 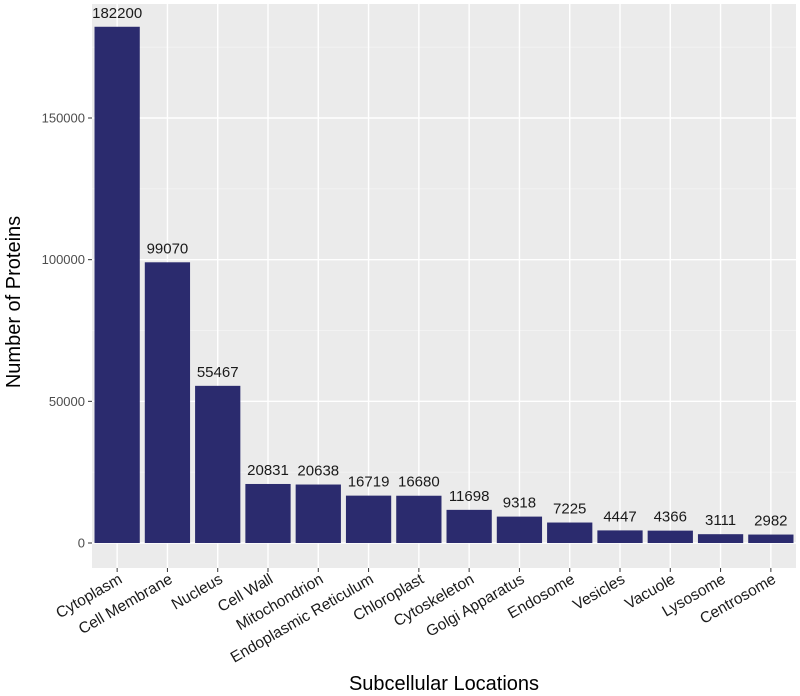 What do you see at coordinates (268, 513) in the screenshot?
I see `bar-cell-wall` at bounding box center [268, 513].